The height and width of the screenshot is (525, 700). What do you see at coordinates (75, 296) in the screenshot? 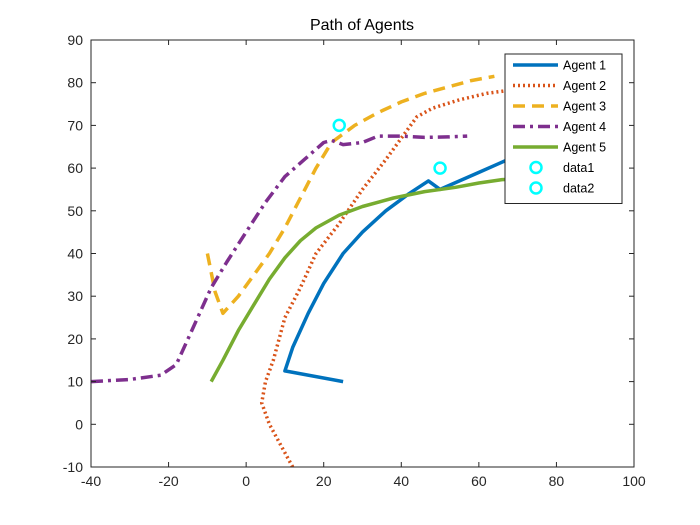
I see `y-tick-label: 30` at bounding box center [75, 296].